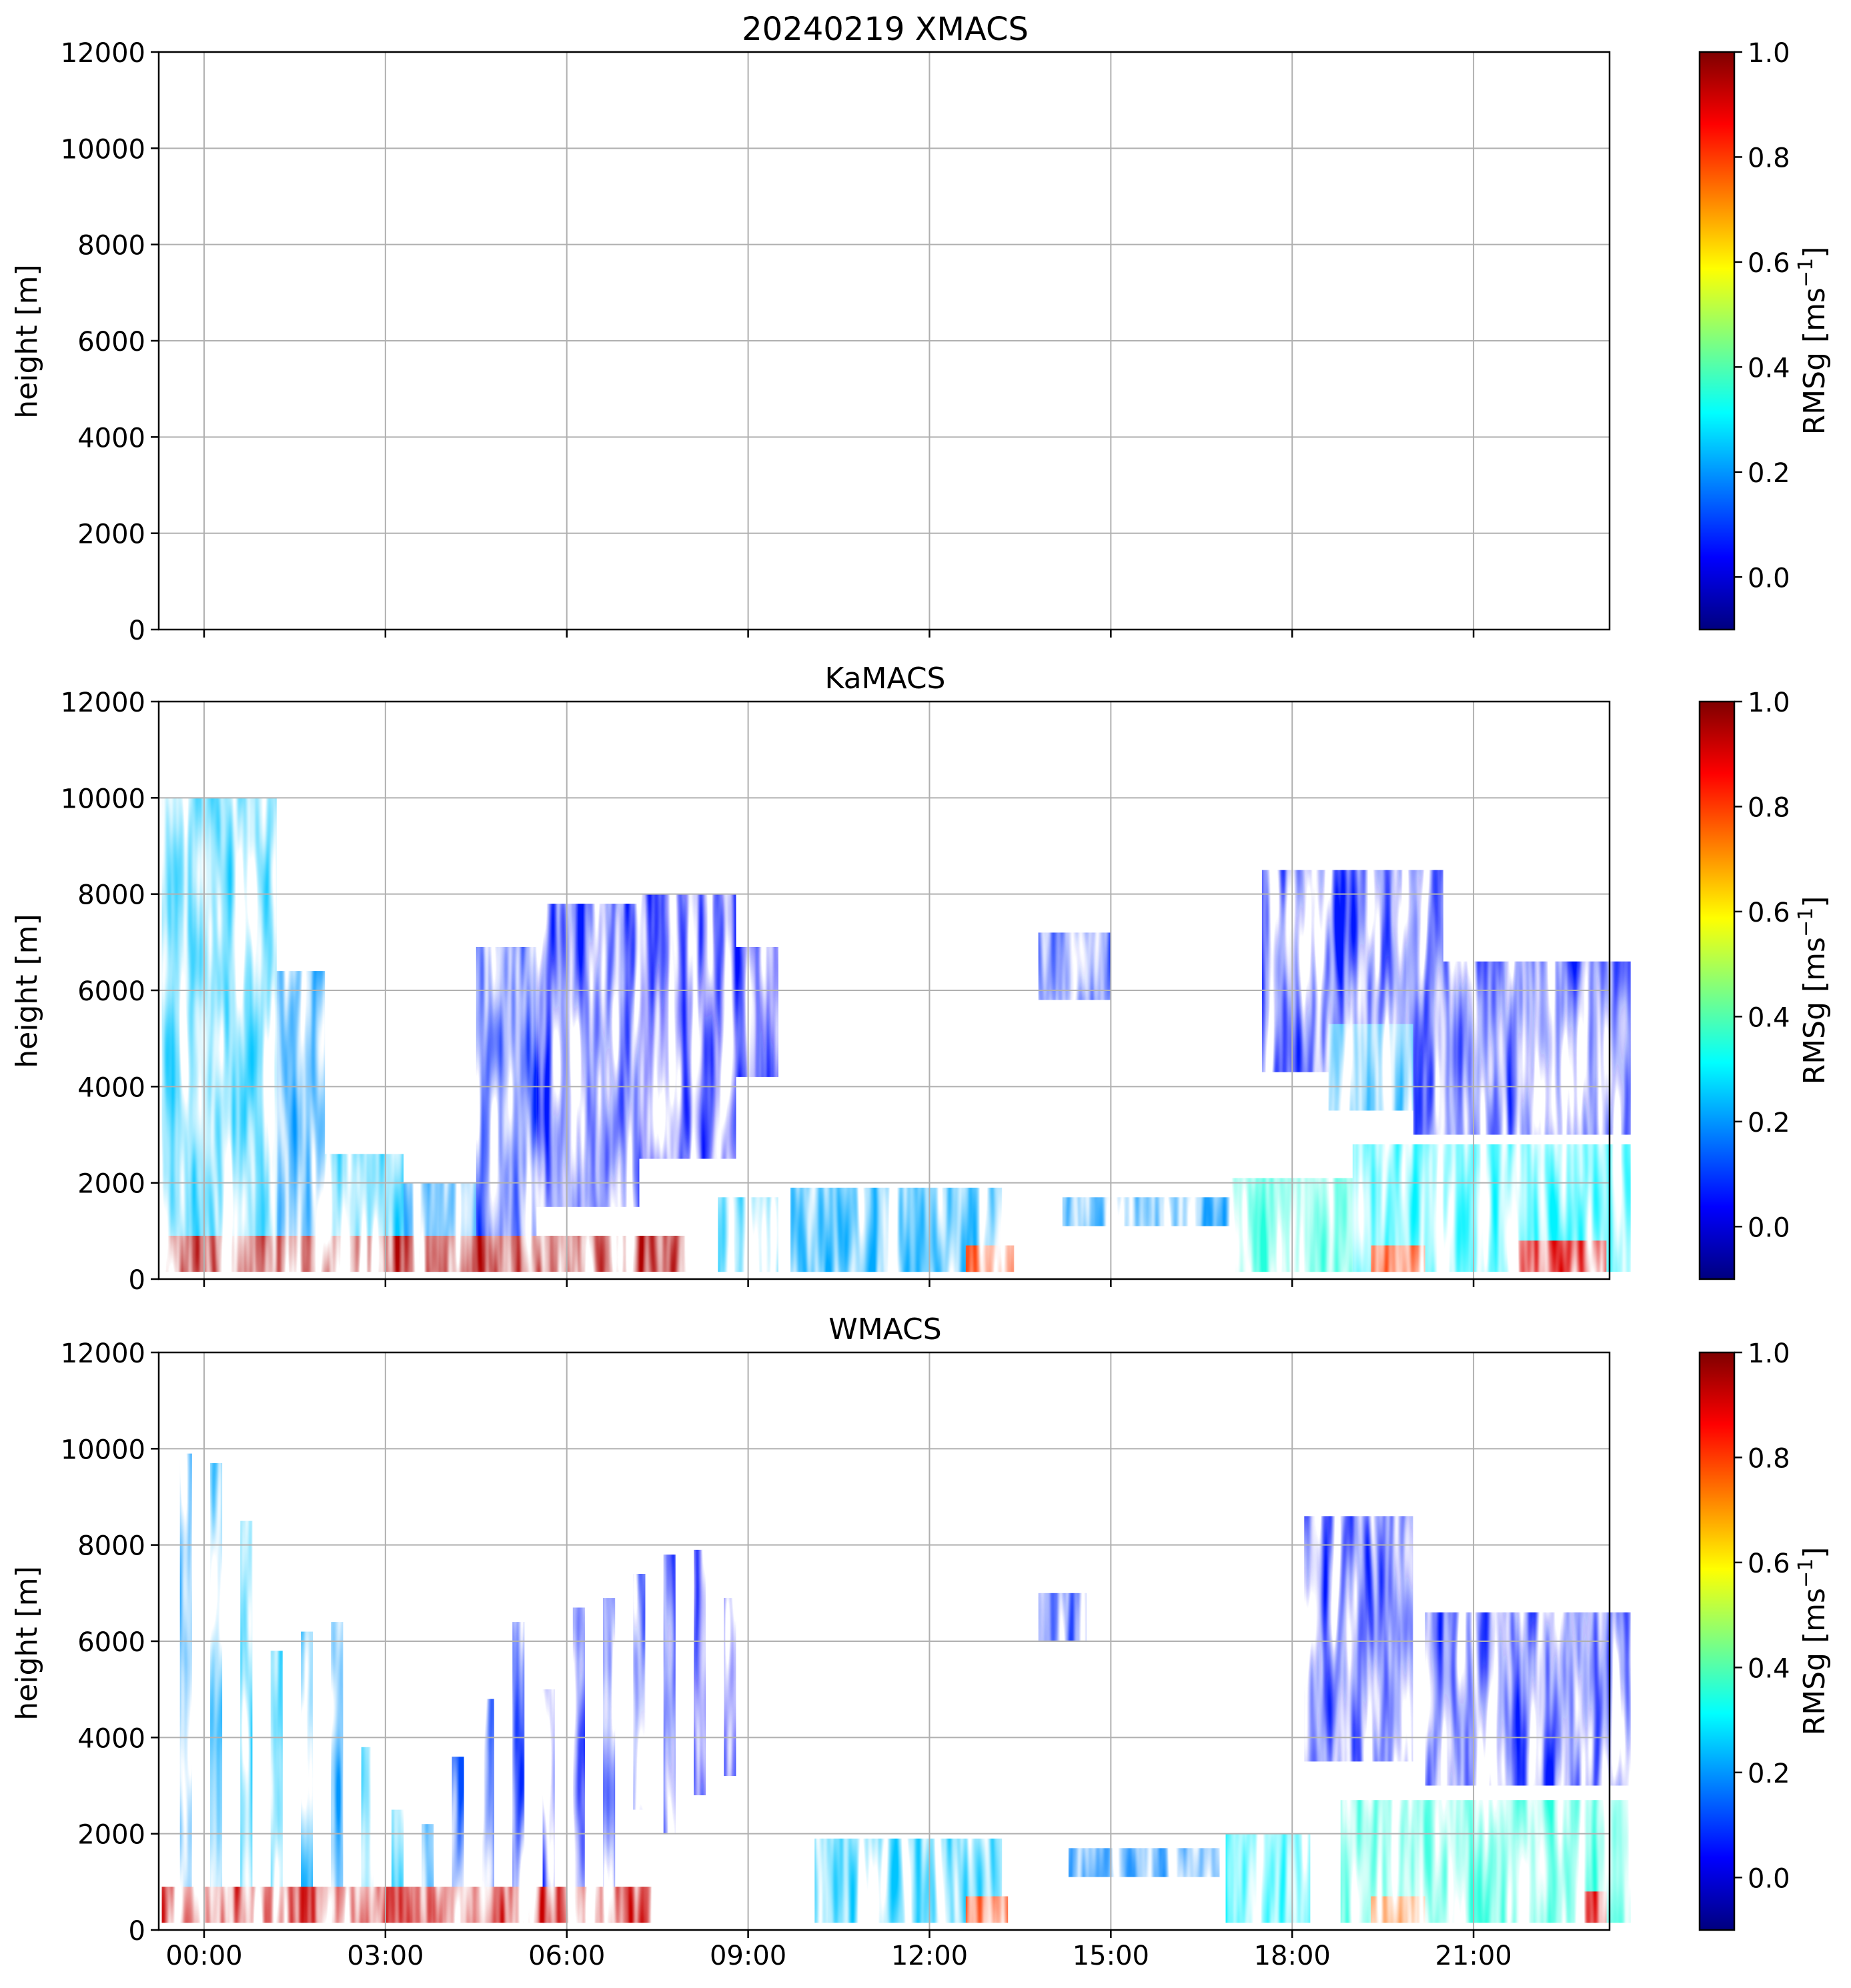 The height and width of the screenshot is (1988, 1851). Describe the element at coordinates (1292, 1956) in the screenshot. I see `x-tick-label: 18:00` at that location.